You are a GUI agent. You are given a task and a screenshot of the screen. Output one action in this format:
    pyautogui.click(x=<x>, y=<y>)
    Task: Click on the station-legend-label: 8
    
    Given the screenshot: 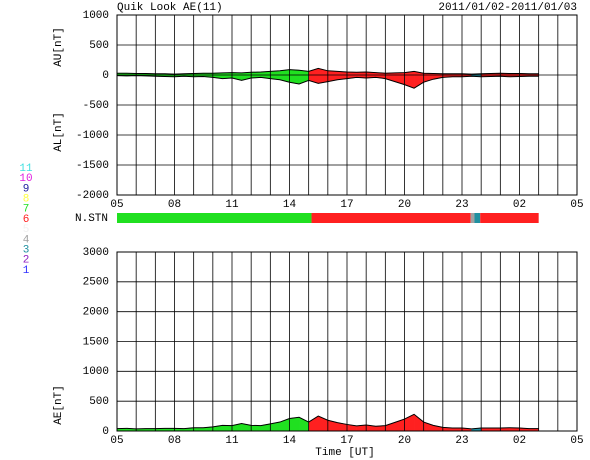 What is the action you would take?
    pyautogui.click(x=26, y=200)
    